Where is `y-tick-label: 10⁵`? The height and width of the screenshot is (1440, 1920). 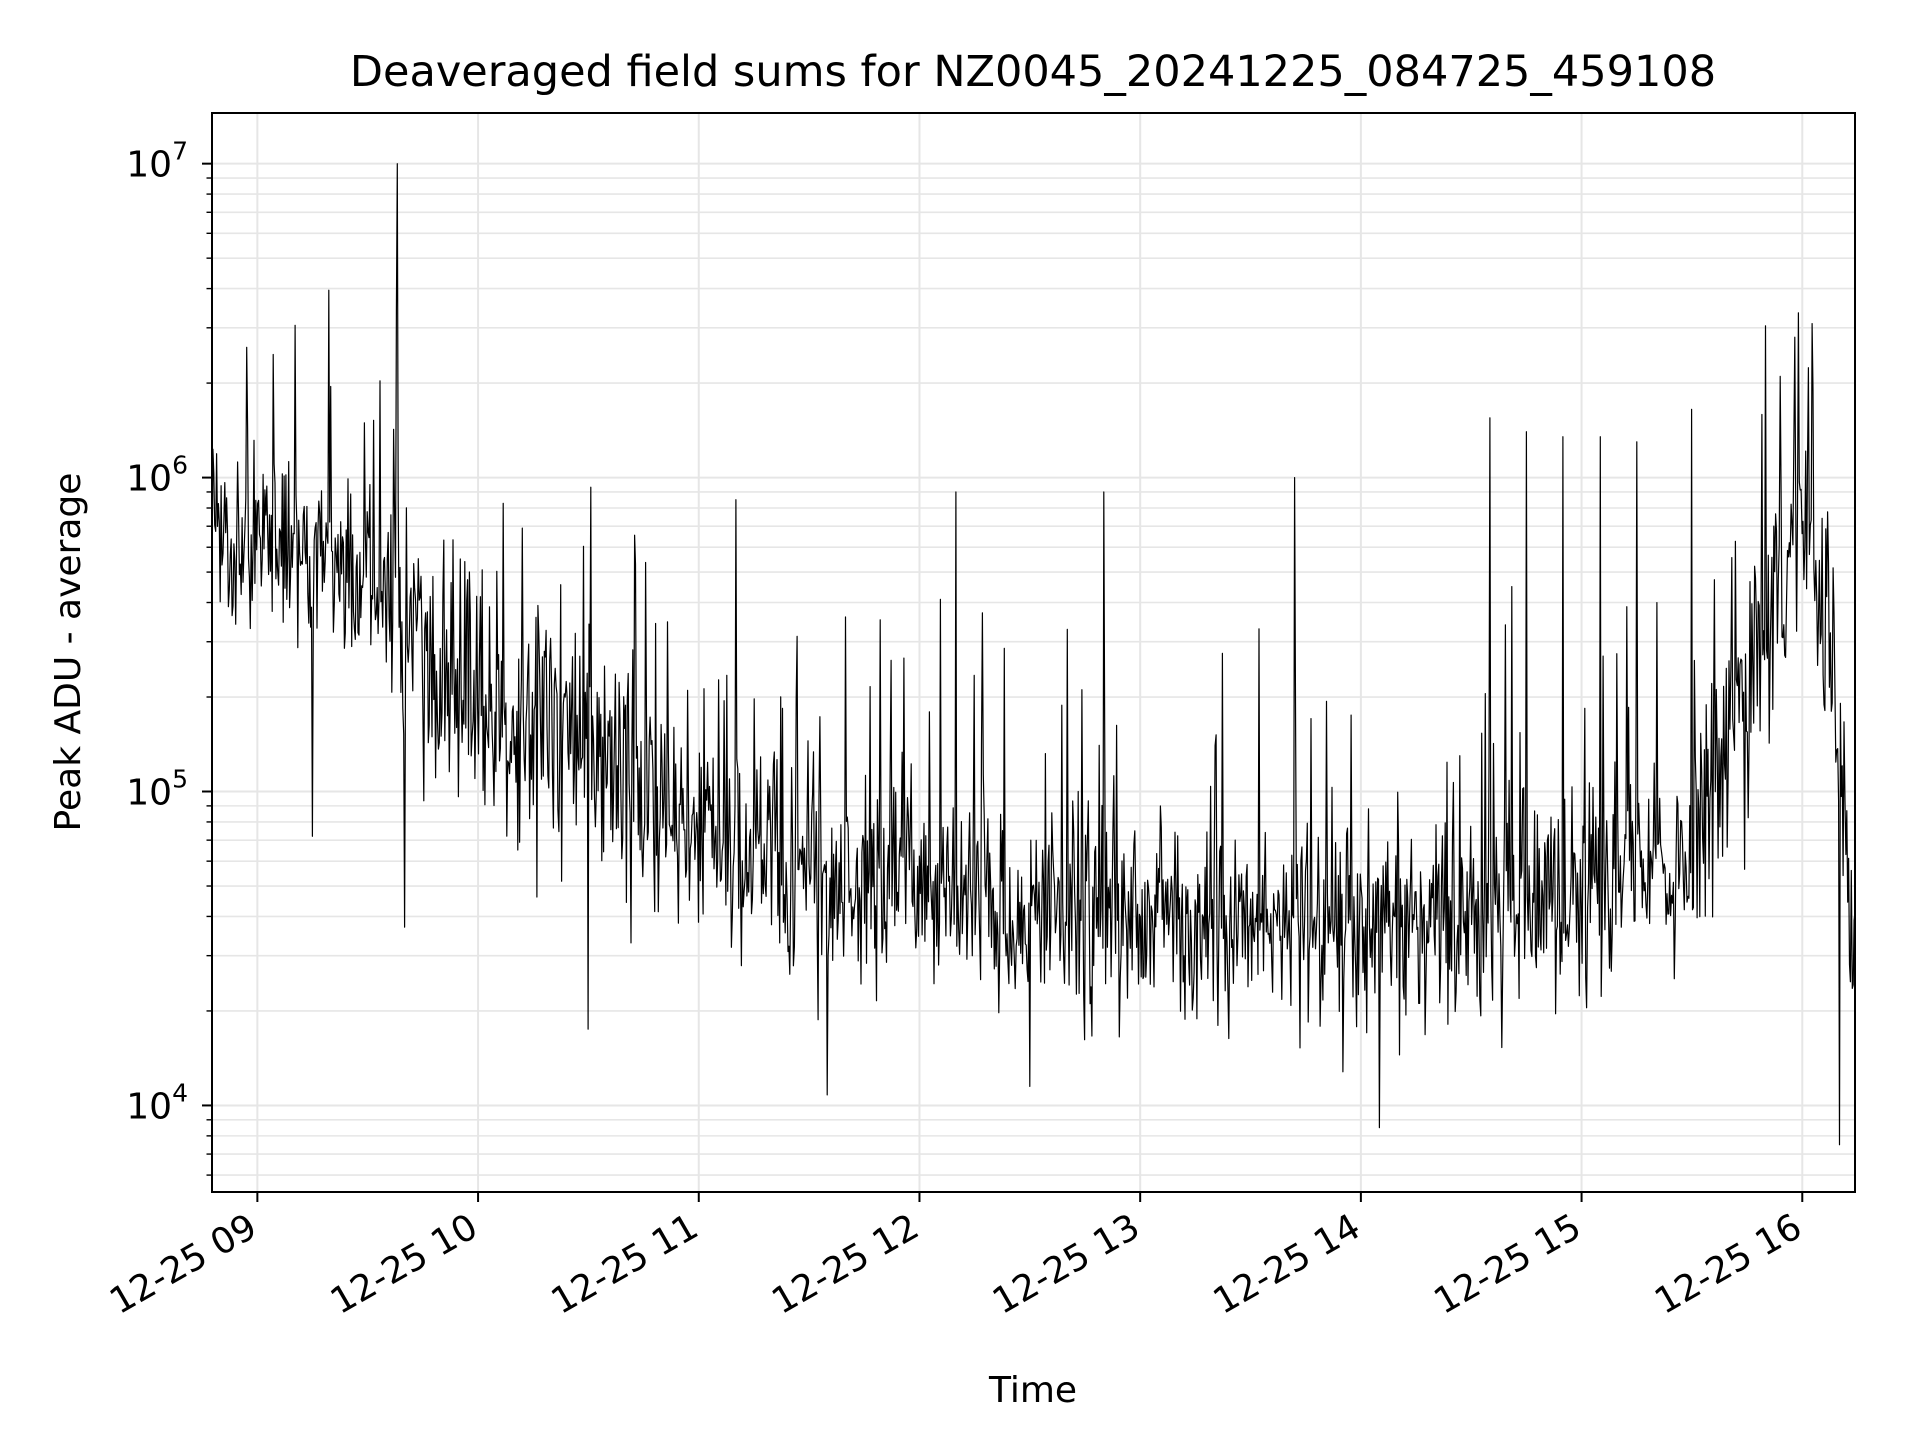 y-tick-label: 10⁵ is located at coordinates (157, 789).